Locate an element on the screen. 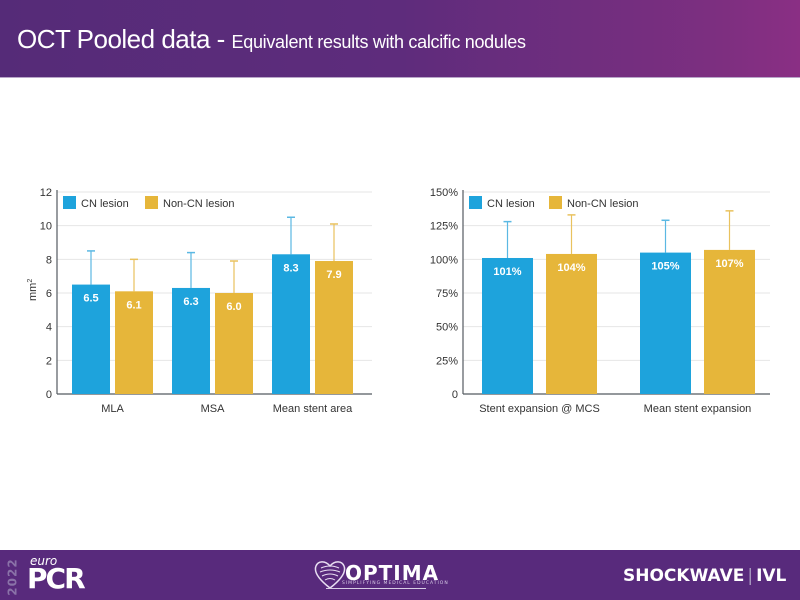  europcr-logo: PCR is located at coordinates (56, 578).